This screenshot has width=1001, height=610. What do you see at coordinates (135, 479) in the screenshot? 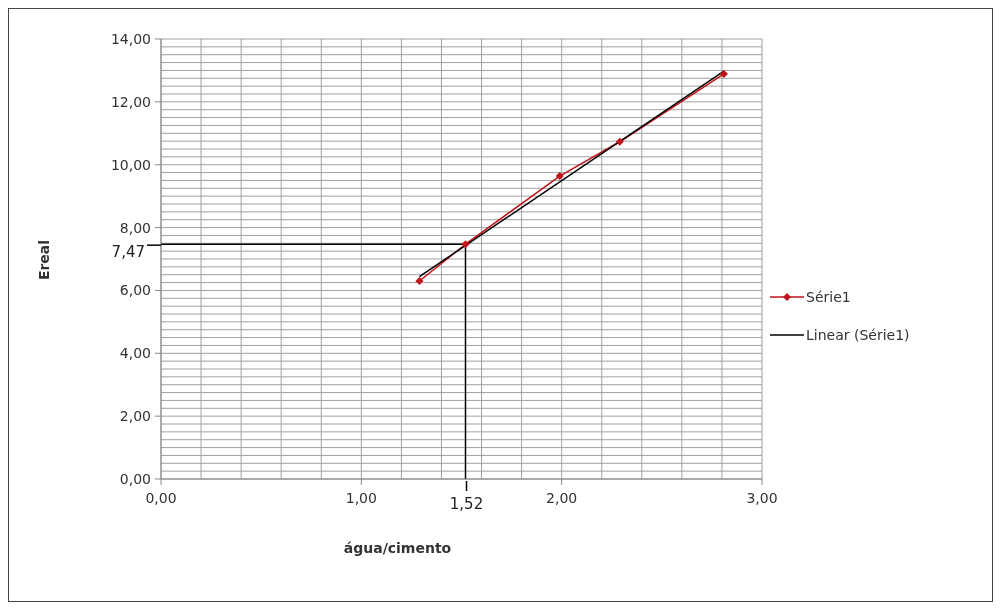
I see `y-tick-label: 0,00` at bounding box center [135, 479].